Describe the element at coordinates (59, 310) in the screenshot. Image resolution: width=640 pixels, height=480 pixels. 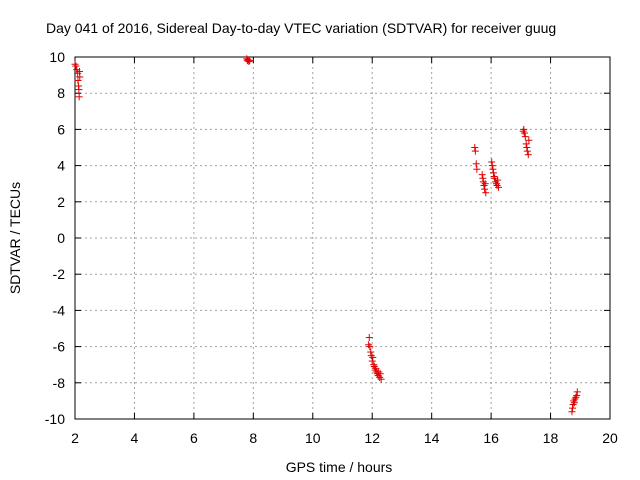
I see `y-tick-label: -4` at that location.